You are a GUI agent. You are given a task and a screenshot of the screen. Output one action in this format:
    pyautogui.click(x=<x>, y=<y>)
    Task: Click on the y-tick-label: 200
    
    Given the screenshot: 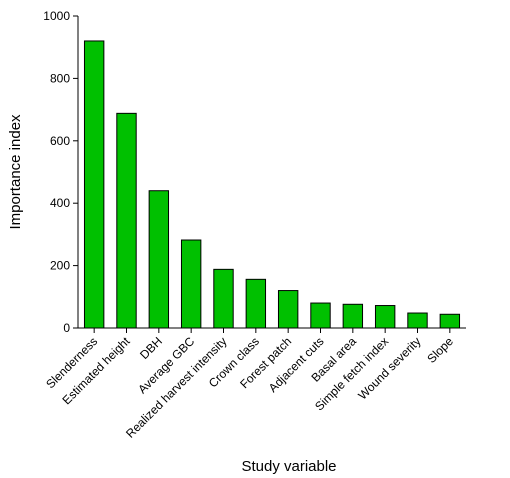 What is the action you would take?
    pyautogui.click(x=60, y=266)
    